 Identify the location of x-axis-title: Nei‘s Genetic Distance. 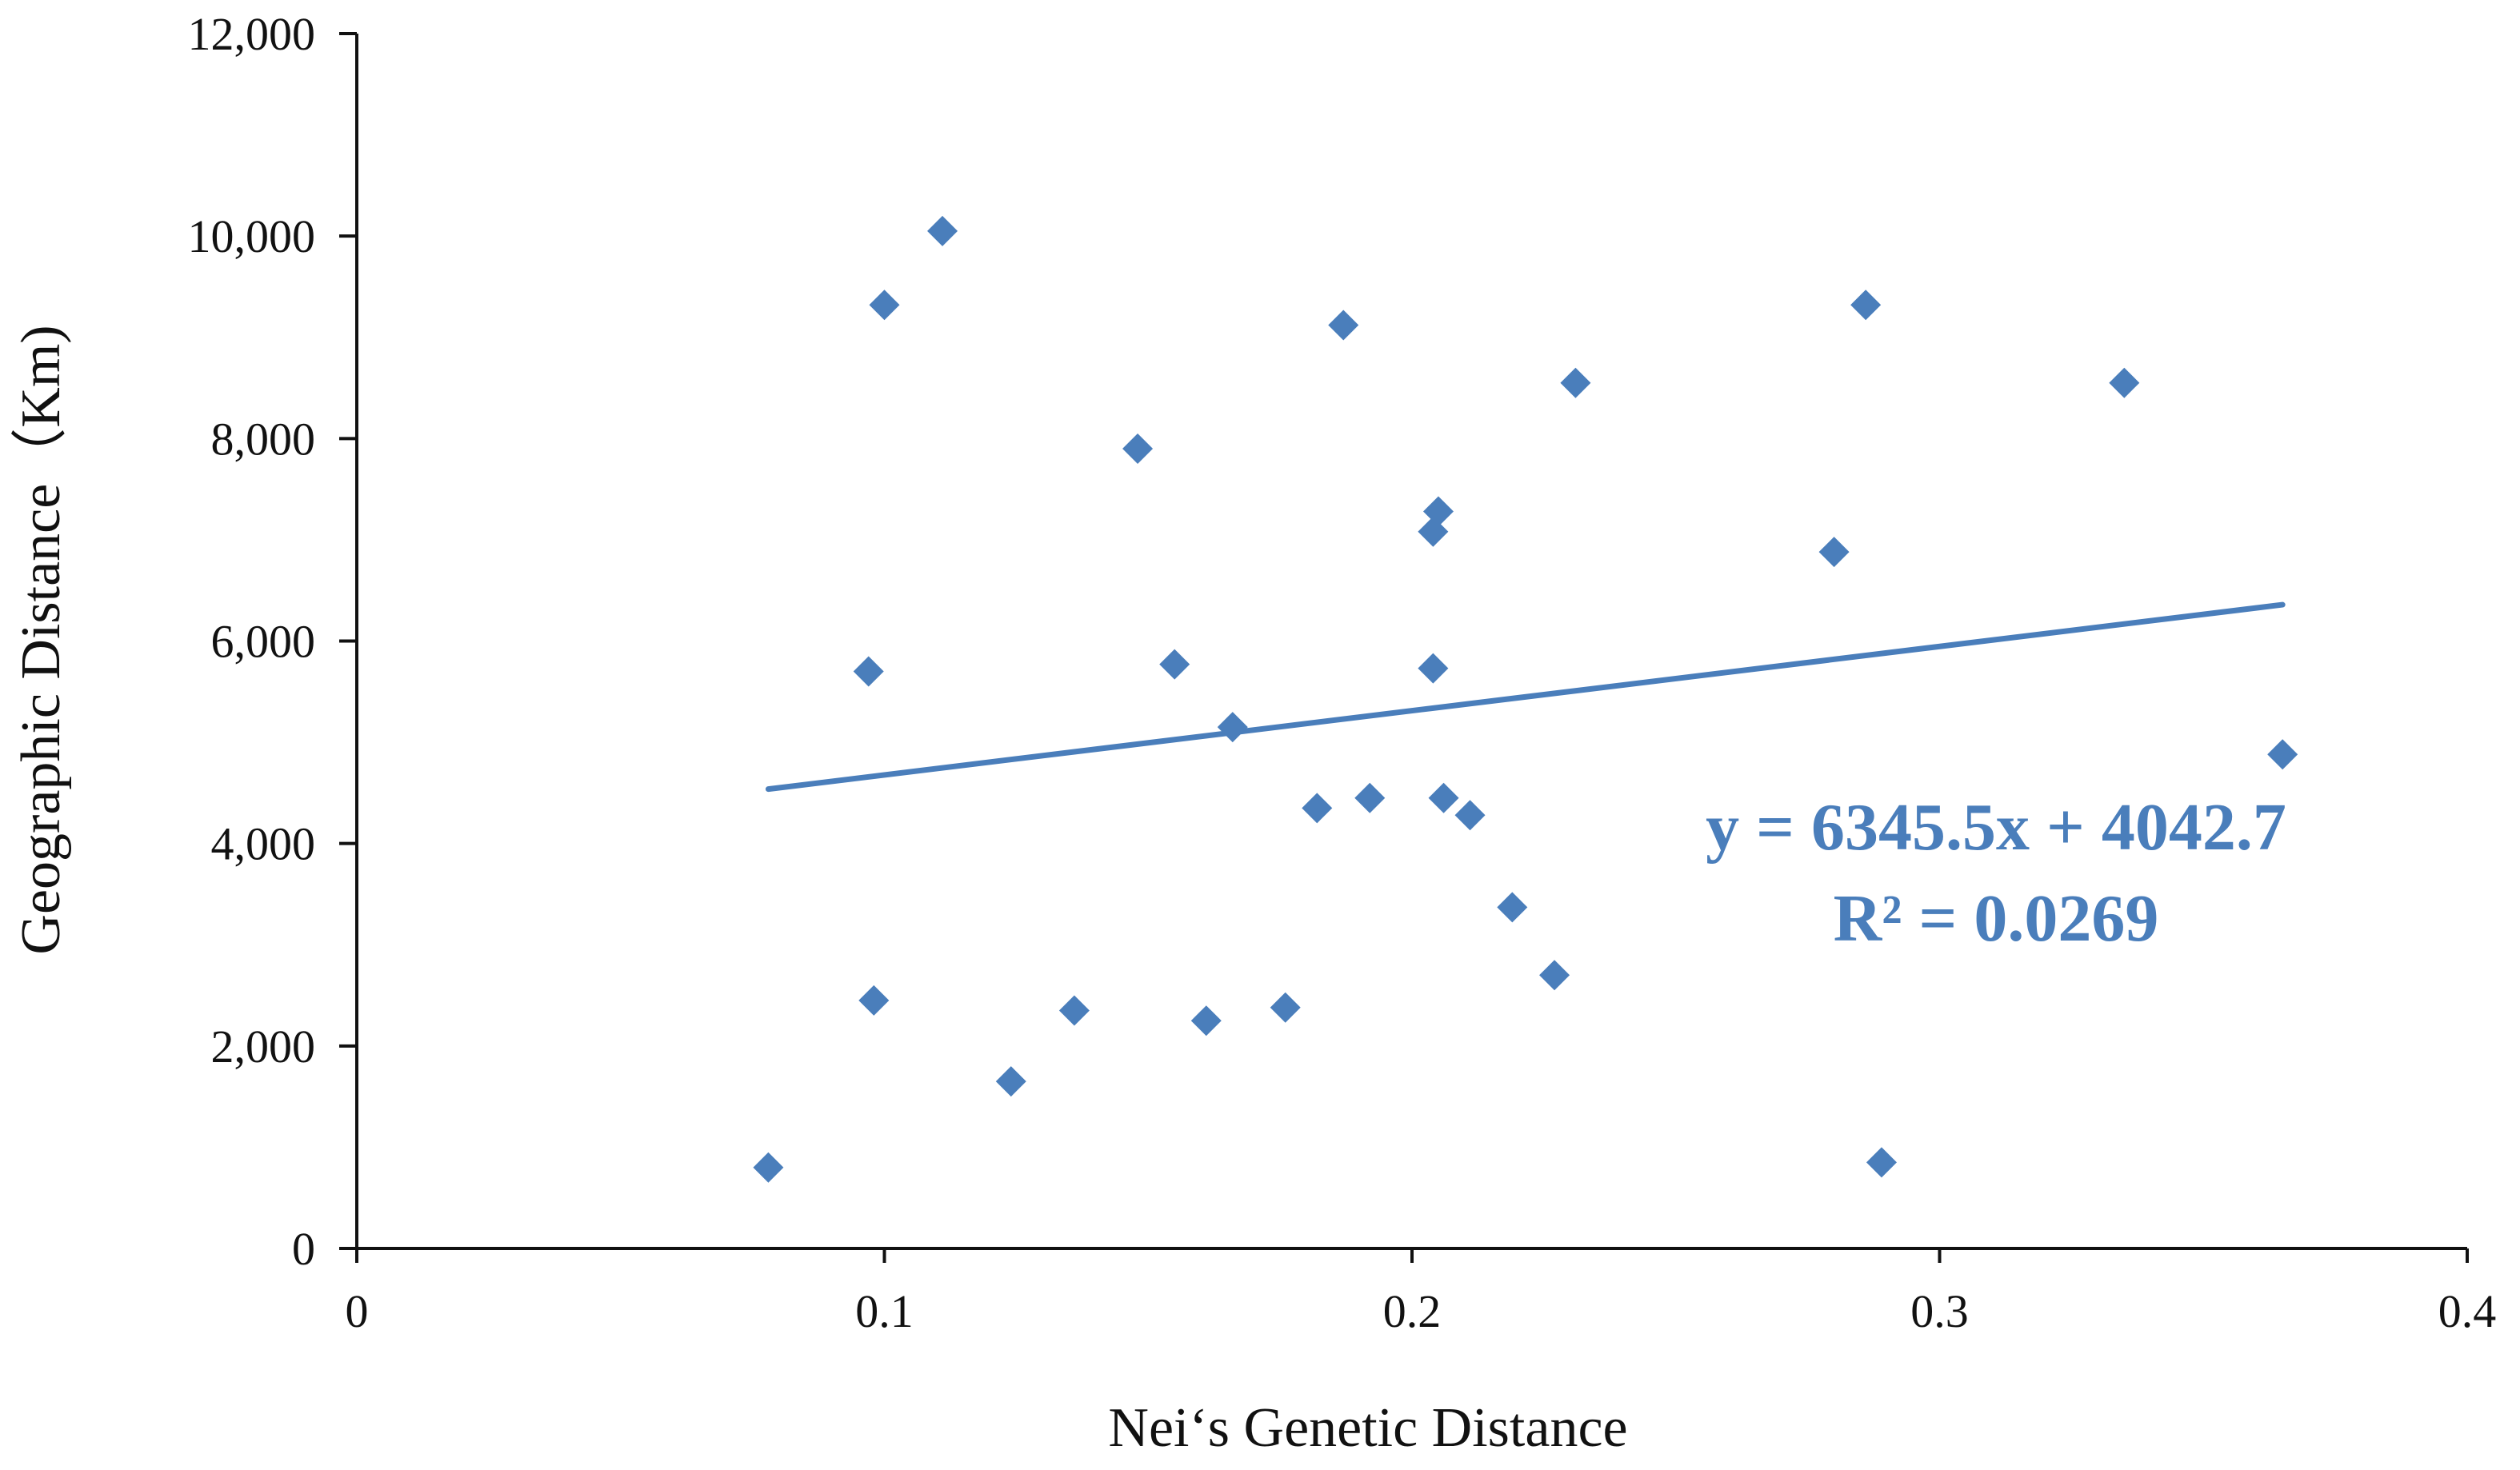
(1367, 1428).